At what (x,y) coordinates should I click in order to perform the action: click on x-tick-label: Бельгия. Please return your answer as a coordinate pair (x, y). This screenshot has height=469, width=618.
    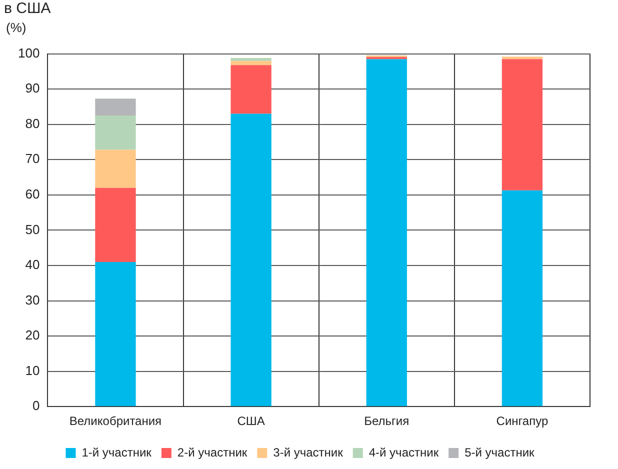
    Looking at the image, I should click on (387, 421).